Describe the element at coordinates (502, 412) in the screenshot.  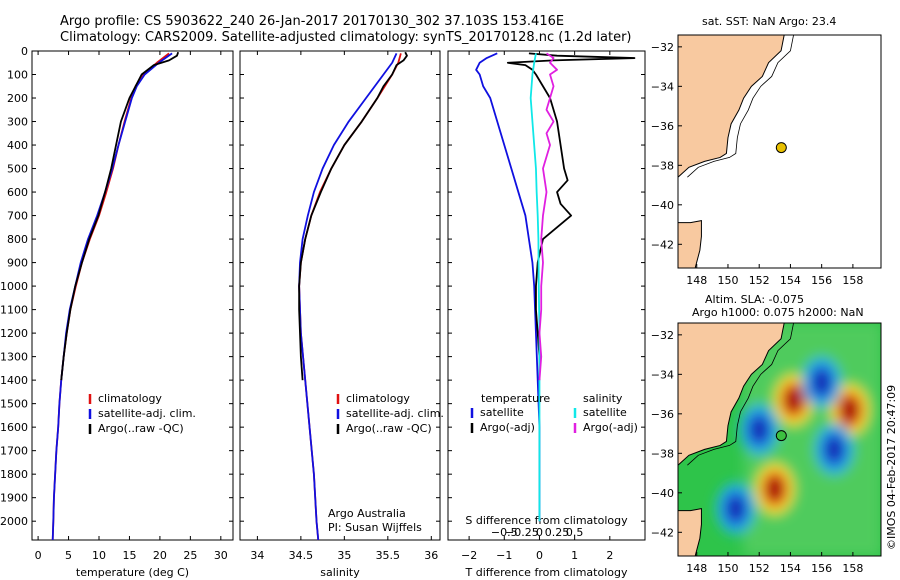
I see `diff-legend-t-label-0: satellite` at that location.